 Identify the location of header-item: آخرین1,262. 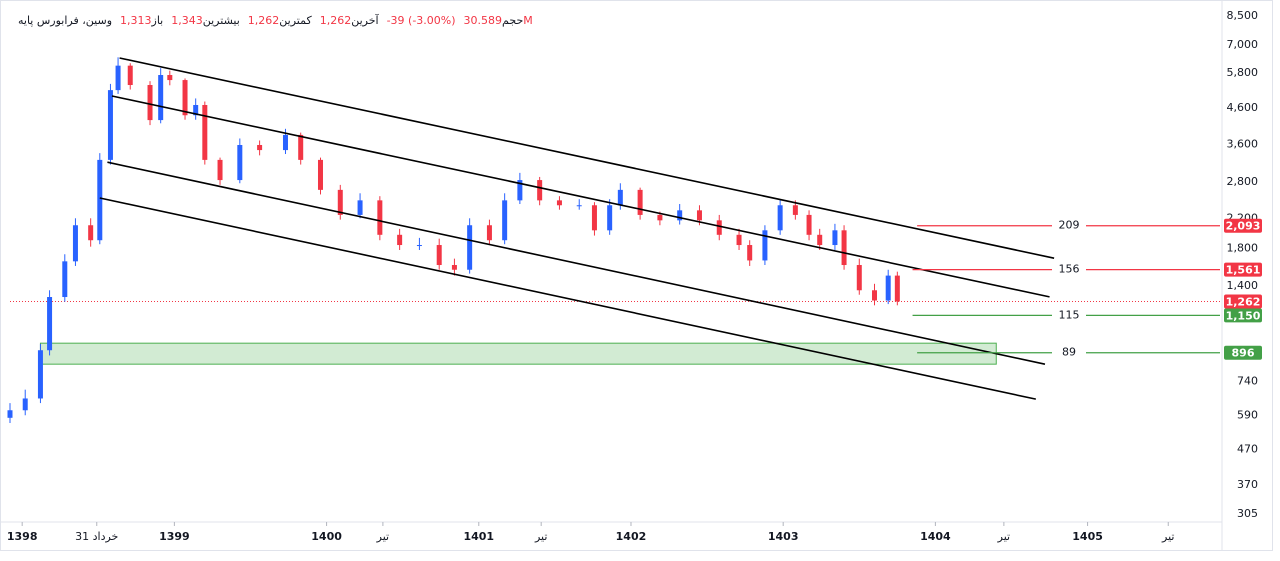
(349, 20).